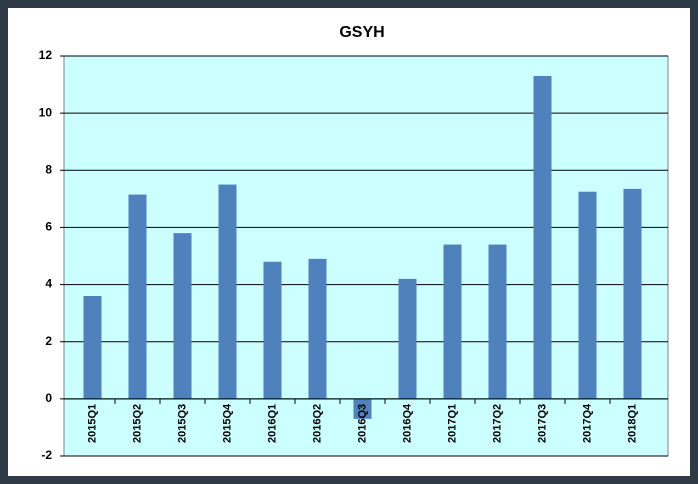 The image size is (698, 484). I want to click on y-tick-label: 12, so click(46, 55).